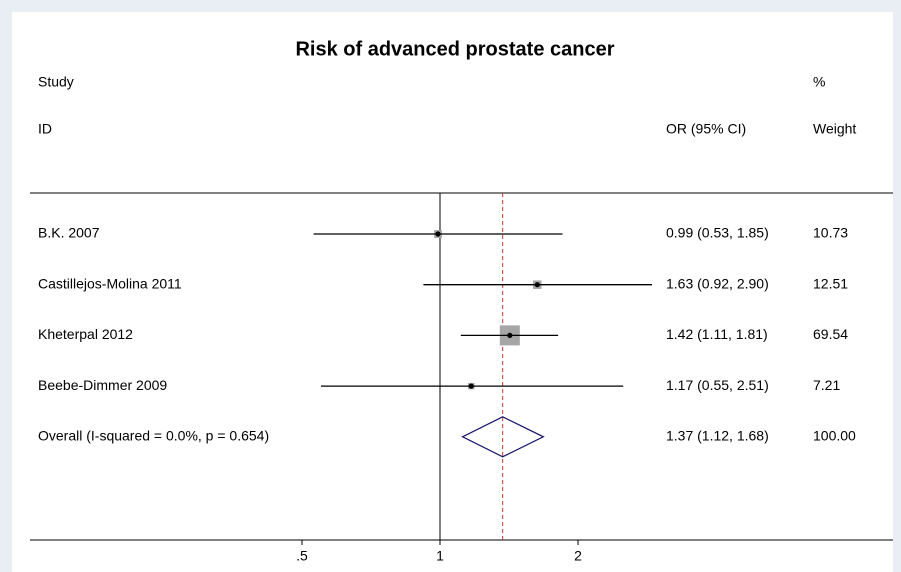 The image size is (901, 572). What do you see at coordinates (826, 385) in the screenshot?
I see `weight-label: 7.21` at bounding box center [826, 385].